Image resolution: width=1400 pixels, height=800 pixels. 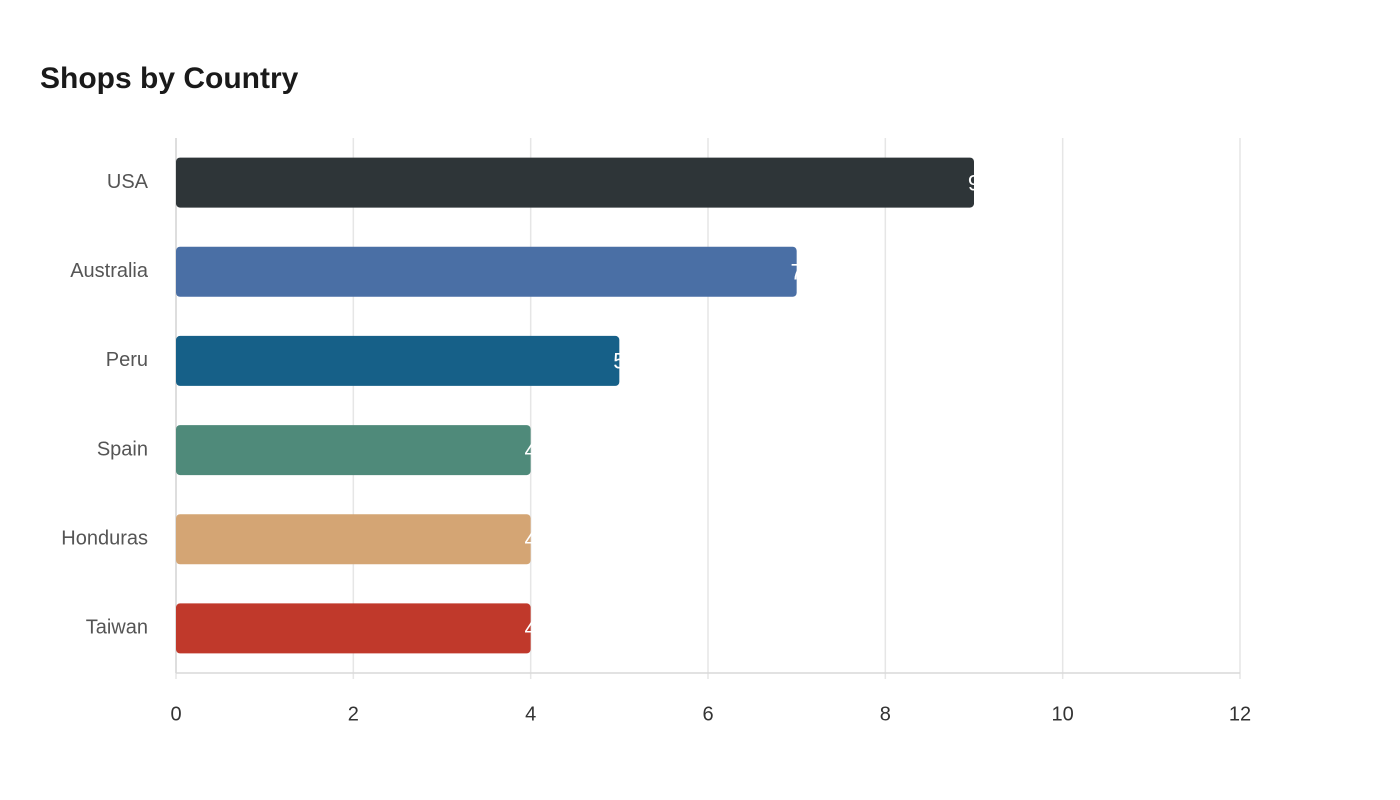 I want to click on data-label: 5, so click(x=619, y=361).